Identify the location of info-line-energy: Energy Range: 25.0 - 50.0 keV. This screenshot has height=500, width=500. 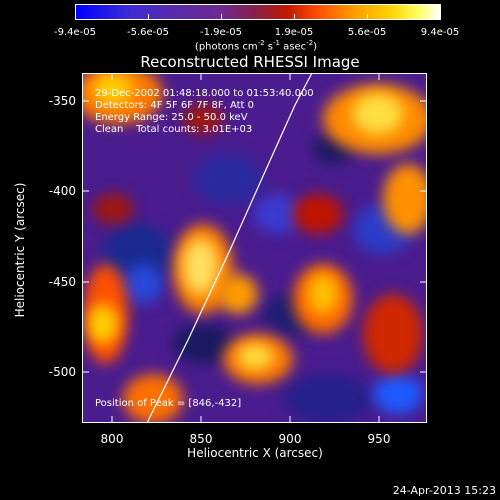
(171, 117).